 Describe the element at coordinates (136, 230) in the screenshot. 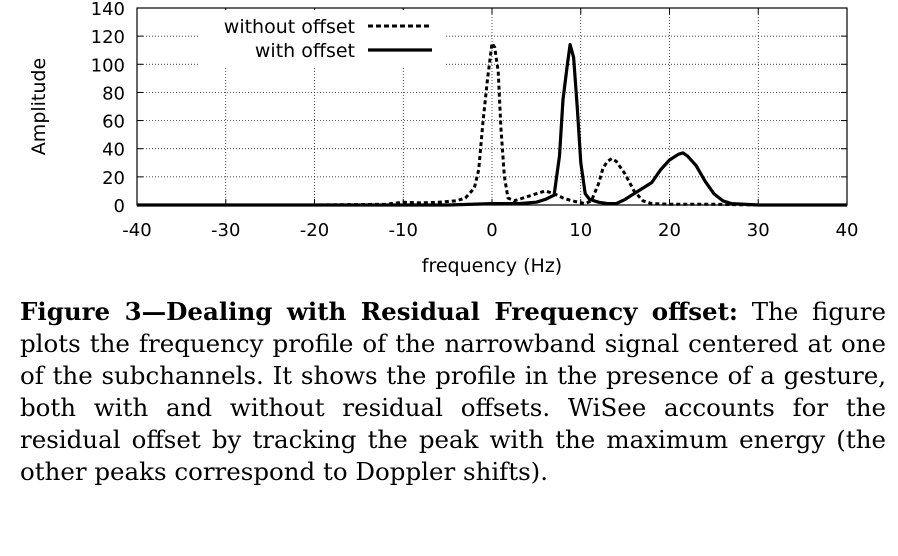

I see `x-tick-label: -40` at that location.